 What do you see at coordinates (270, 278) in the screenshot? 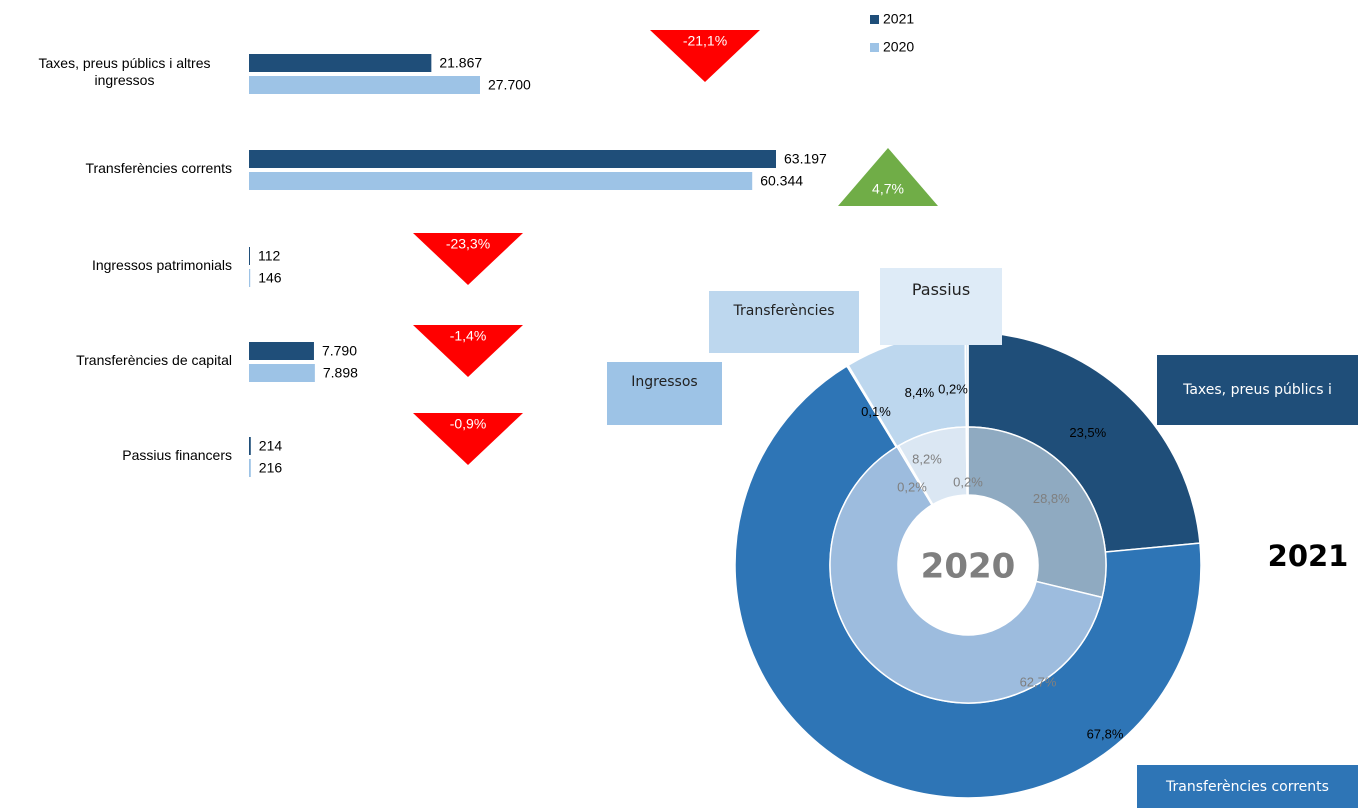
I see `value-label: 146` at bounding box center [270, 278].